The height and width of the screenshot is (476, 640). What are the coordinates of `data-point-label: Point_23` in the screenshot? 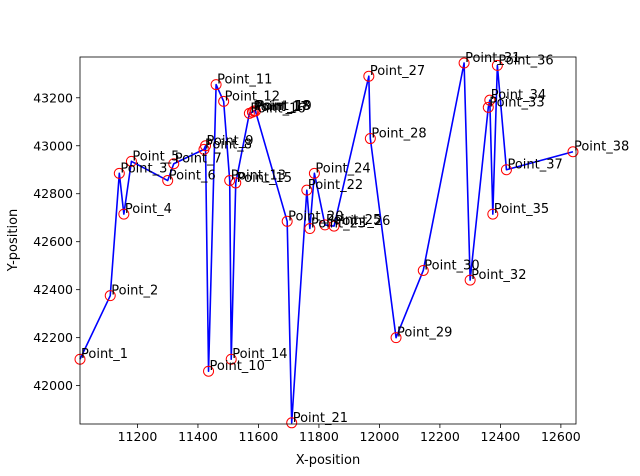 It's located at (338, 224).